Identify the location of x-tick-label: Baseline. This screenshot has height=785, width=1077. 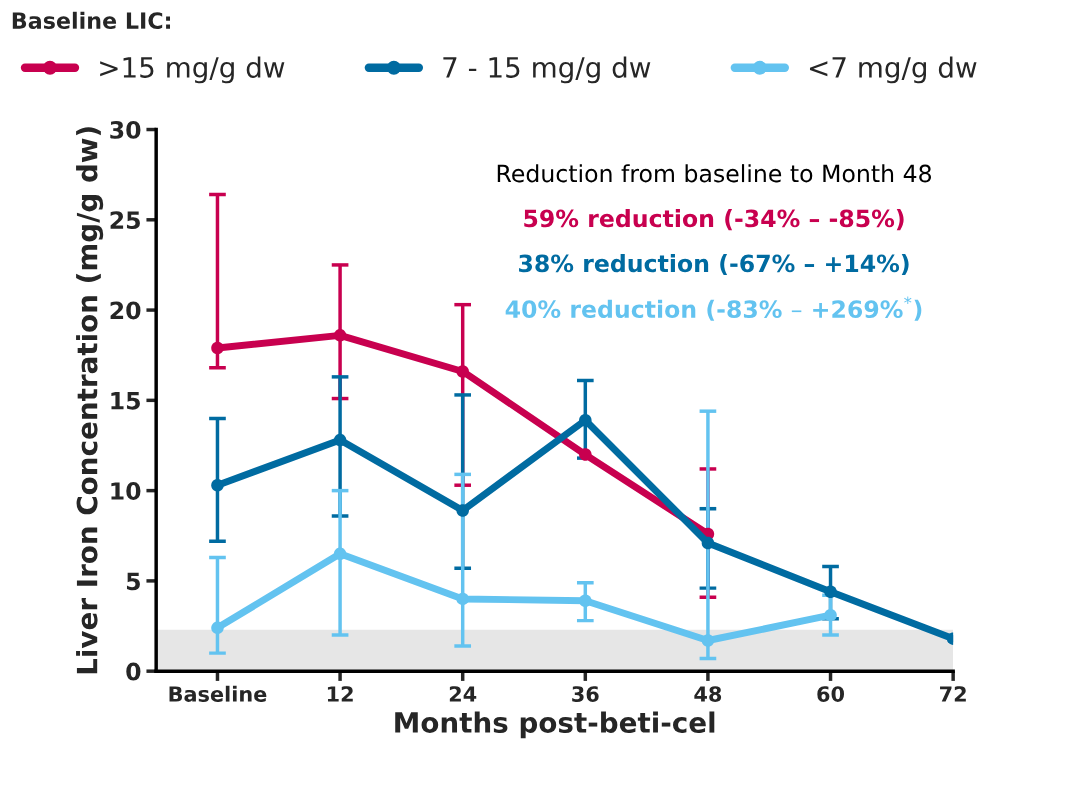
(218, 693).